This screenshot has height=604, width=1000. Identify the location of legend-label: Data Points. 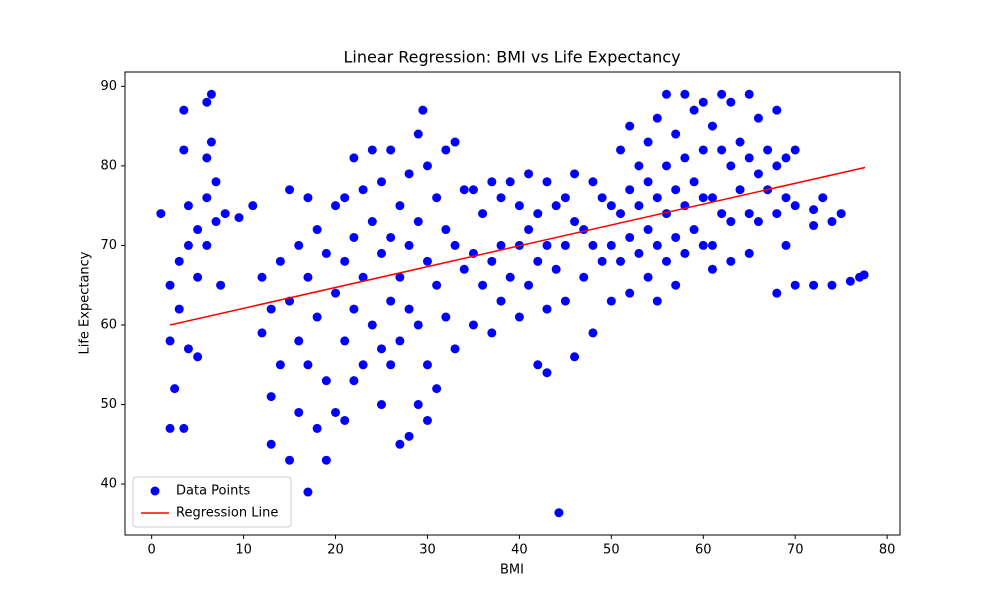
(213, 491).